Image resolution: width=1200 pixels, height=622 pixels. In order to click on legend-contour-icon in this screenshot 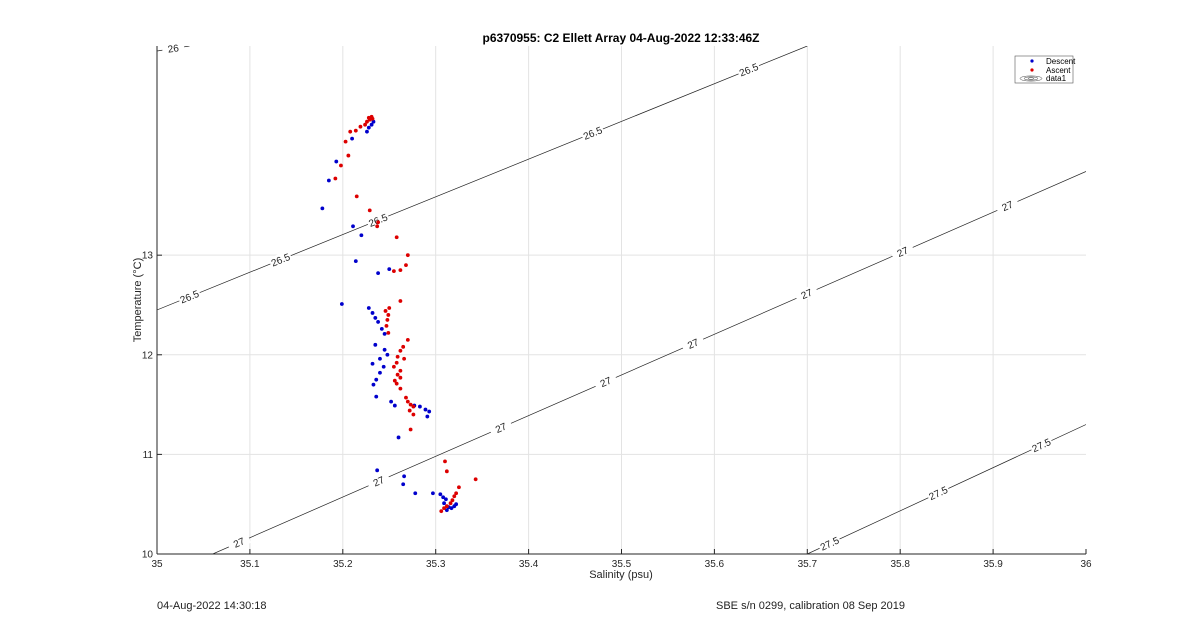, I will do `click(1031, 78)`.